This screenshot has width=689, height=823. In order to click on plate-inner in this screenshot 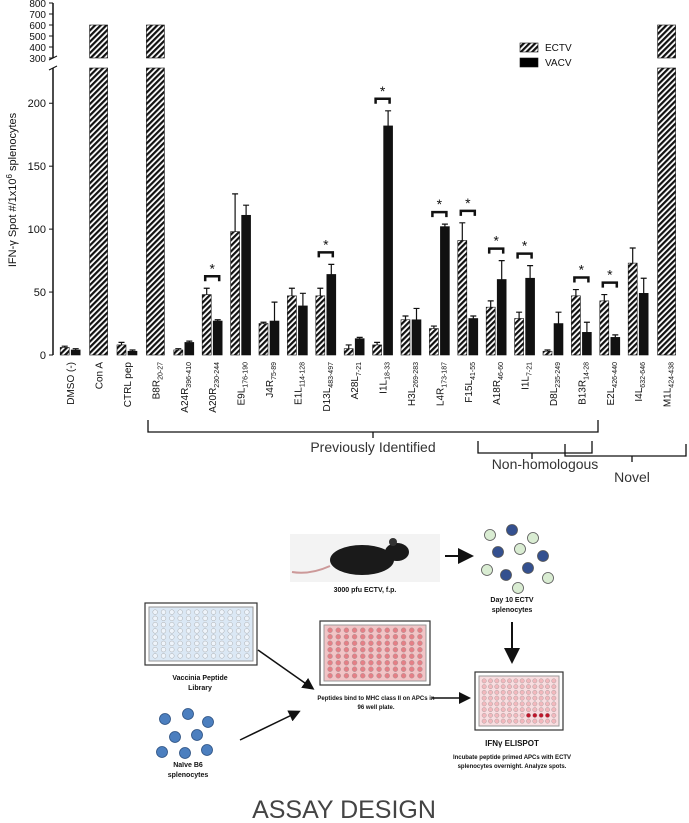, I will do `click(201, 634)`.